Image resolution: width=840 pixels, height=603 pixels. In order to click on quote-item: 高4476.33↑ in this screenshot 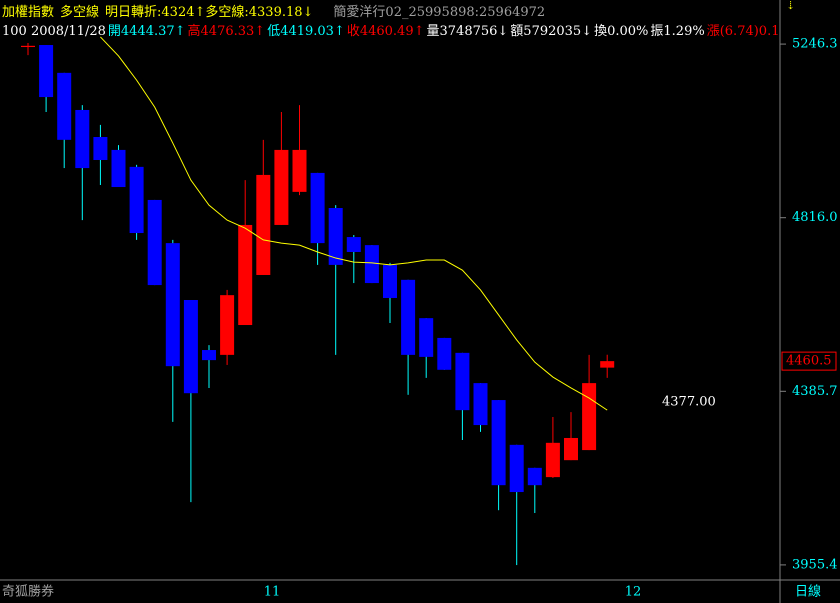, I will do `click(226, 31)`.